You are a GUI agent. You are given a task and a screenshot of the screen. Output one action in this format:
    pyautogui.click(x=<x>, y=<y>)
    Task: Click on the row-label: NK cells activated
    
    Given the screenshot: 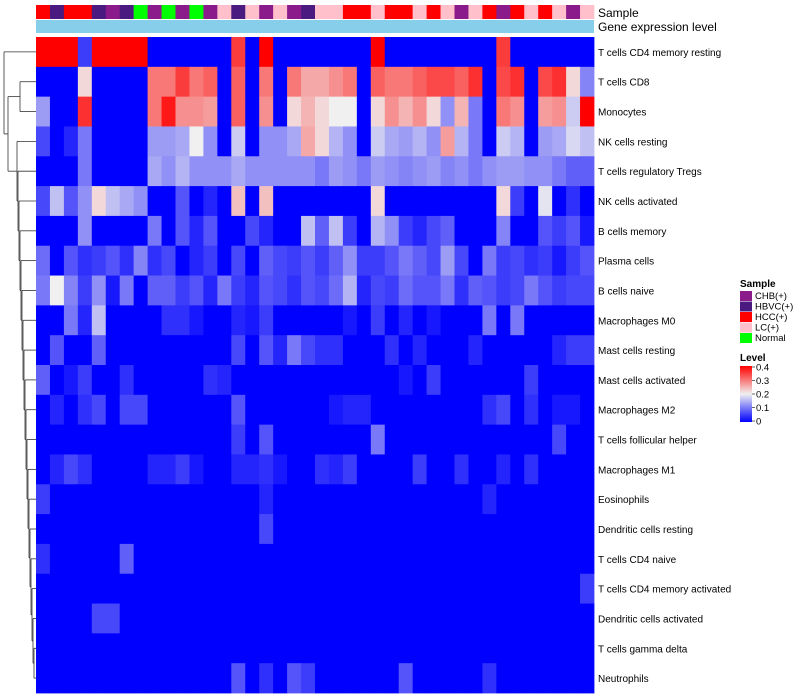 What is the action you would take?
    pyautogui.click(x=637, y=202)
    